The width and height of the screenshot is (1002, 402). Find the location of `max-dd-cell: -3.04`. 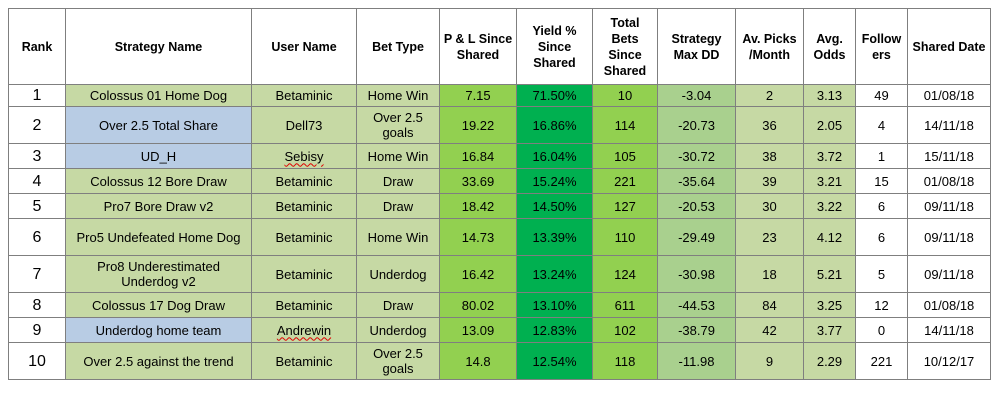

max-dd-cell: -3.04 is located at coordinates (696, 95).